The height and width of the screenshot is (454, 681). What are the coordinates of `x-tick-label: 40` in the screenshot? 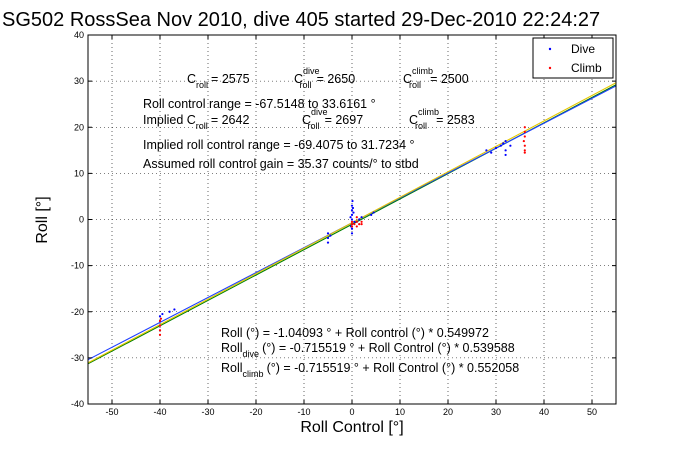 It's located at (544, 412).